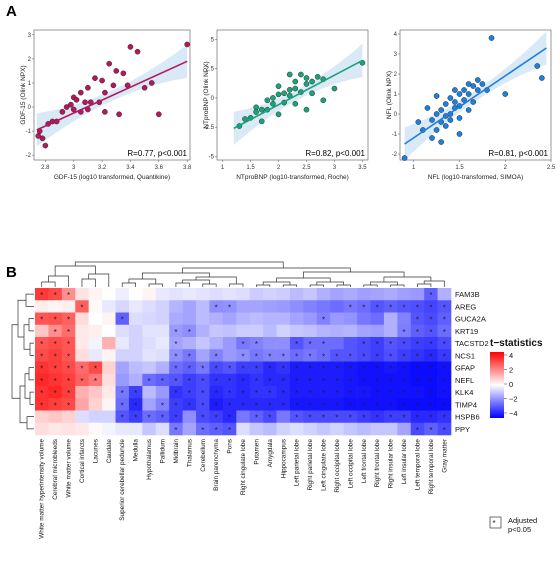  Describe the element at coordinates (404, 462) in the screenshot. I see `column-label: Left insular lobe` at that location.